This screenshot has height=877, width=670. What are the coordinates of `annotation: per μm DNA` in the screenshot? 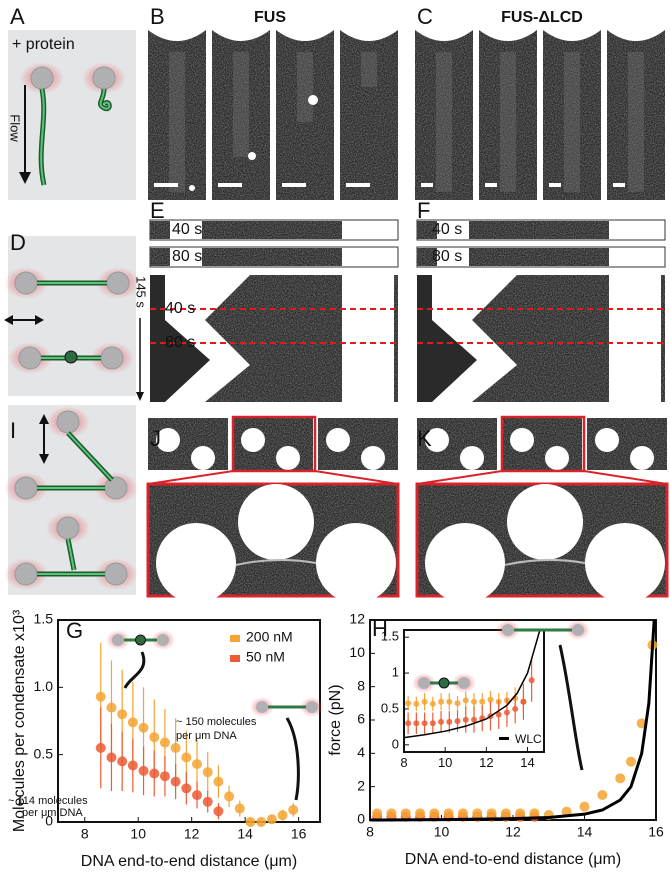 It's located at (52, 813).